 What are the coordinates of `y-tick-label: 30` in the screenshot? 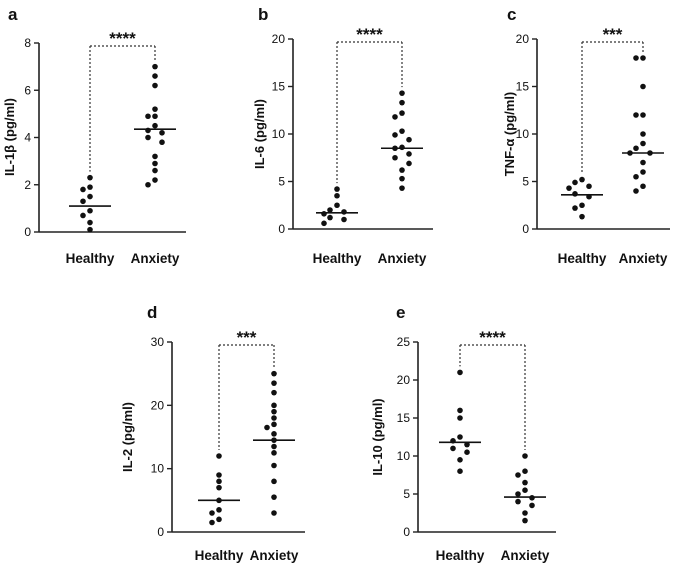 It's located at (158, 342).